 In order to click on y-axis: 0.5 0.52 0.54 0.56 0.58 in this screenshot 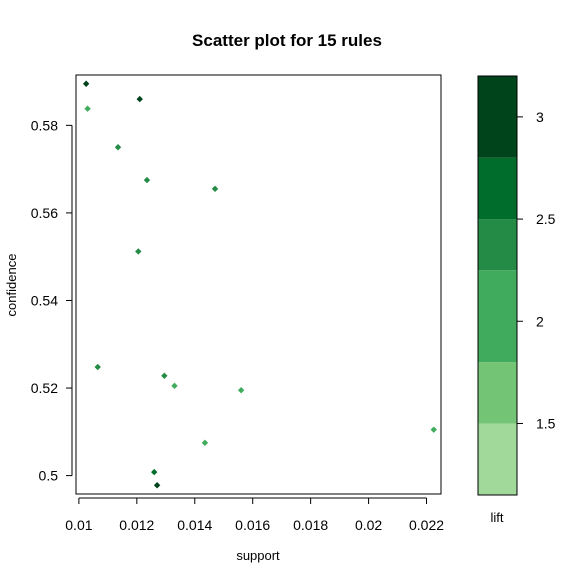, I will do `click(52, 300)`.